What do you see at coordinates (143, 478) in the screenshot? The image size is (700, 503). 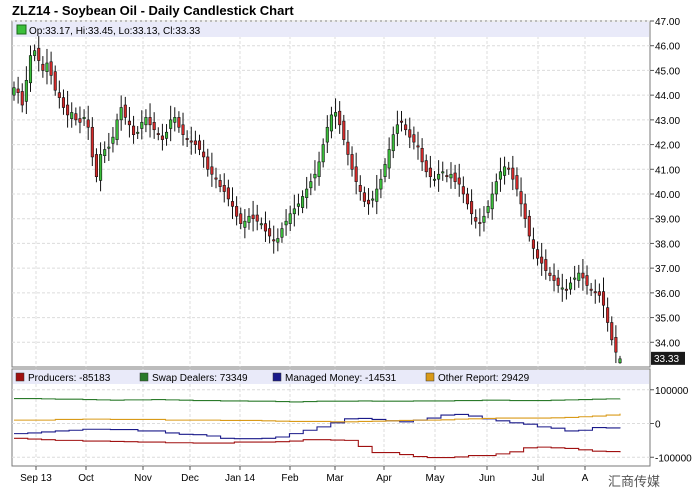 I see `x-tick-label: Nov` at bounding box center [143, 478].